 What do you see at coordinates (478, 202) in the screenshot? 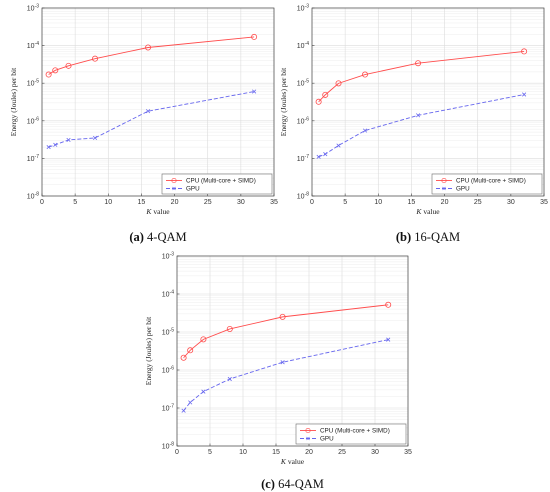
I see `x-tick-label: 25` at bounding box center [478, 202].